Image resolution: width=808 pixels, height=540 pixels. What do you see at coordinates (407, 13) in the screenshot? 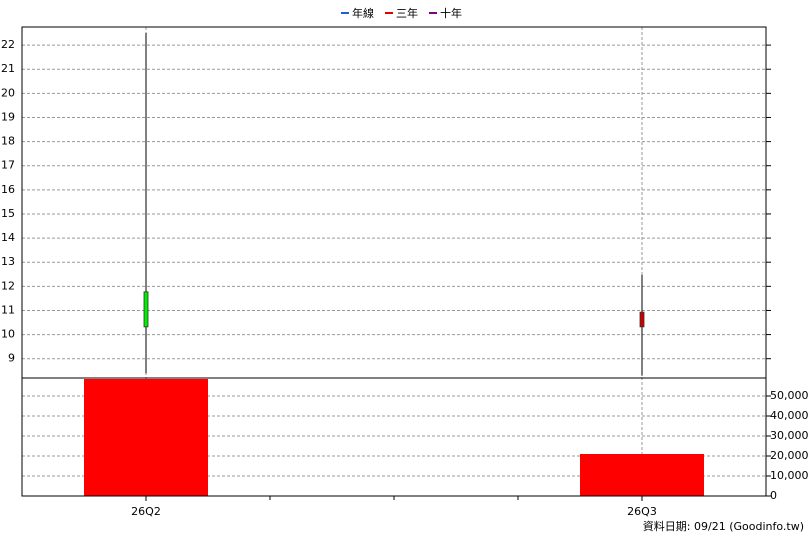
I see `legend-label: 三年` at bounding box center [407, 13].